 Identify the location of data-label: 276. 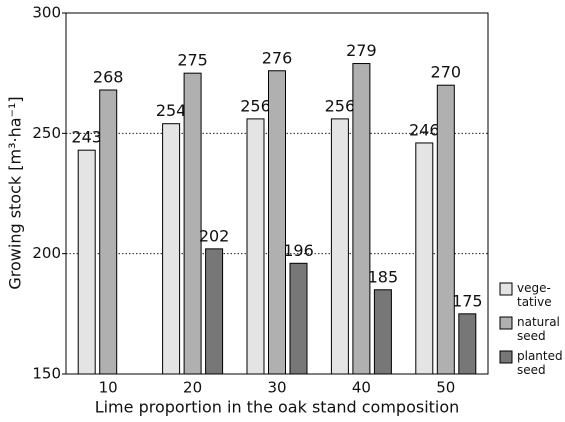
(277, 57).